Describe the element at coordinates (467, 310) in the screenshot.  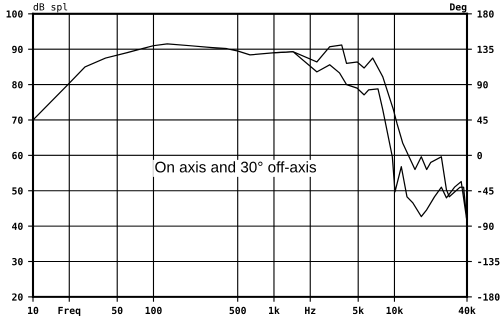
I see `x-tick-label: 40k` at that location.